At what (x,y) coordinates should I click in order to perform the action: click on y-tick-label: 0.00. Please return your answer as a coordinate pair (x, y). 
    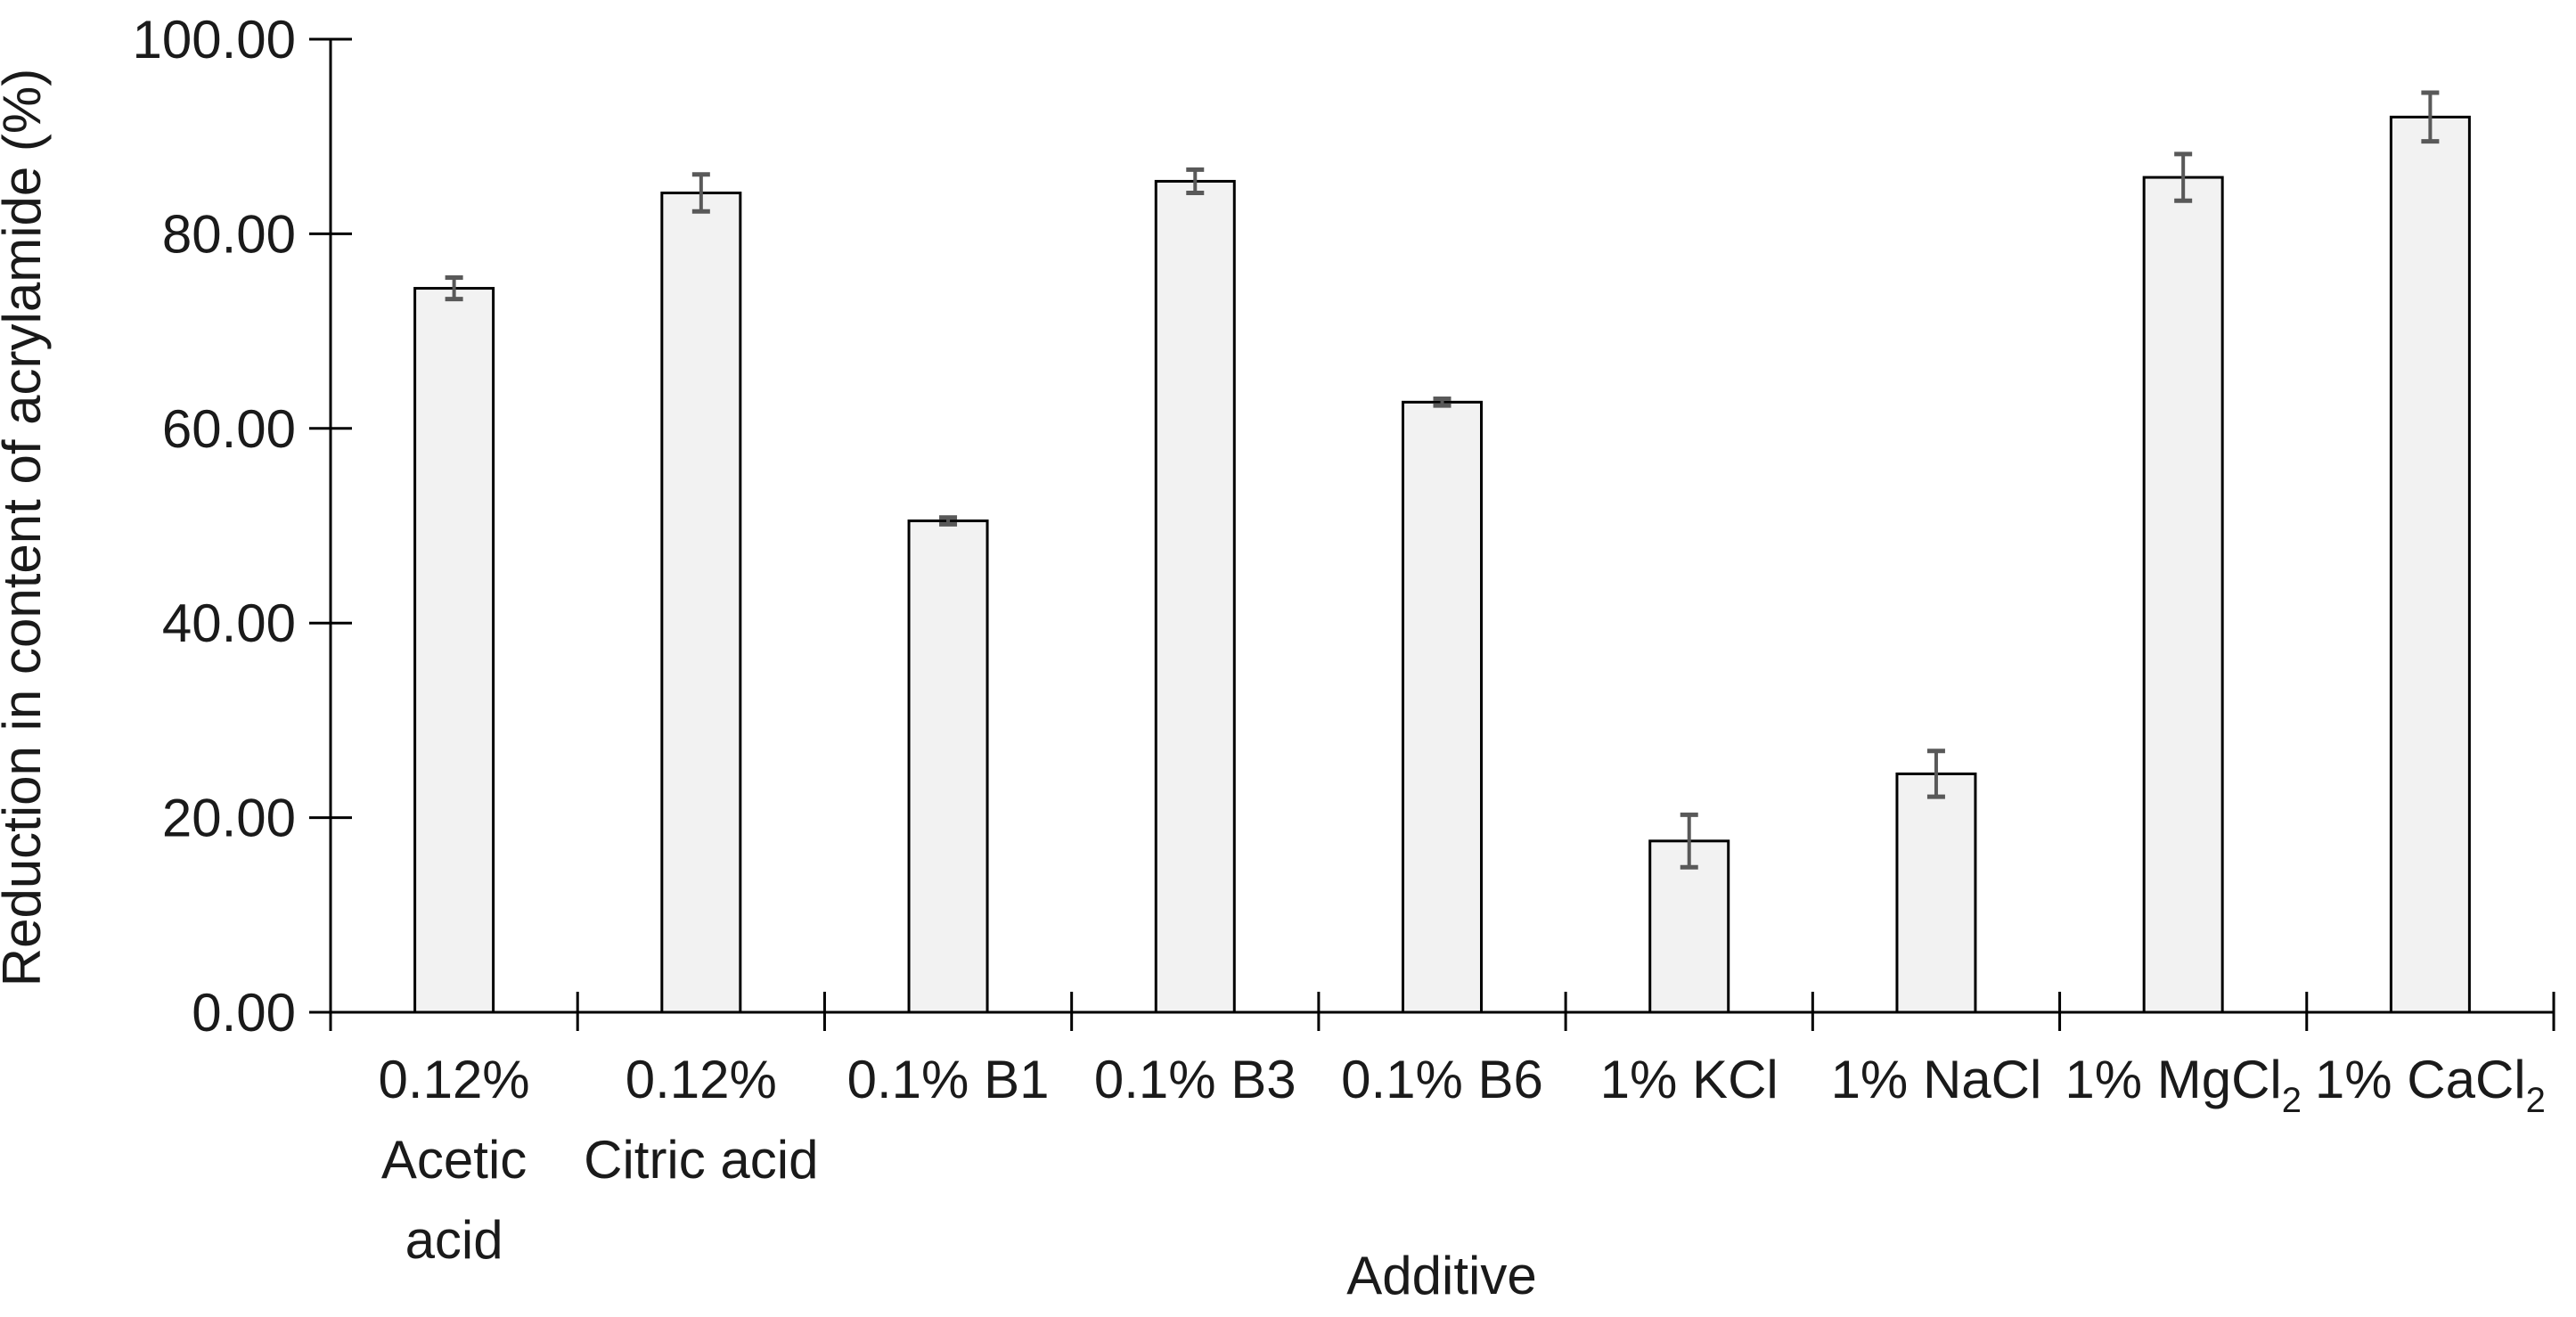
    Looking at the image, I should click on (244, 1013).